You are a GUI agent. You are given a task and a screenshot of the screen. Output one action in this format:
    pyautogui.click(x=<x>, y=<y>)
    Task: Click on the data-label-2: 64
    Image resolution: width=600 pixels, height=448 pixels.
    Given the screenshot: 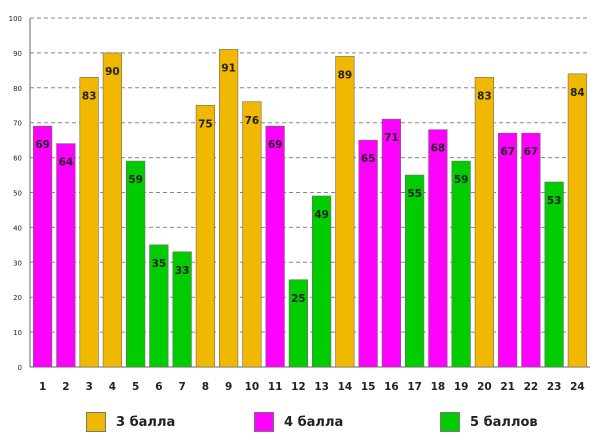 What is the action you would take?
    pyautogui.click(x=66, y=163)
    